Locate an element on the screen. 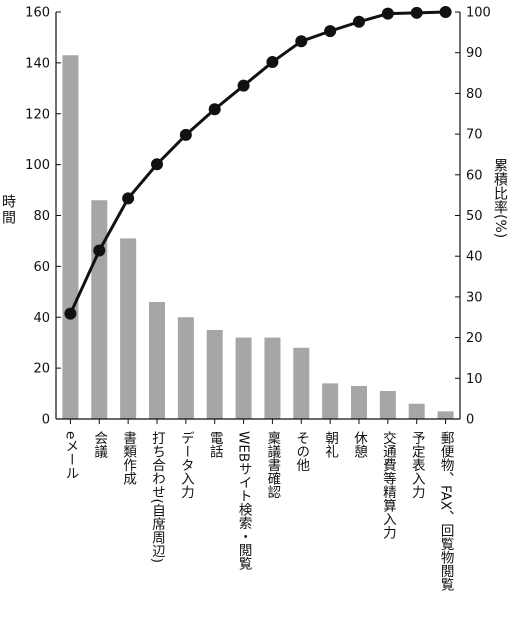 Image resolution: width=516 pixels, height=620 pixels. category-label-9: 朝礼 is located at coordinates (330, 445).